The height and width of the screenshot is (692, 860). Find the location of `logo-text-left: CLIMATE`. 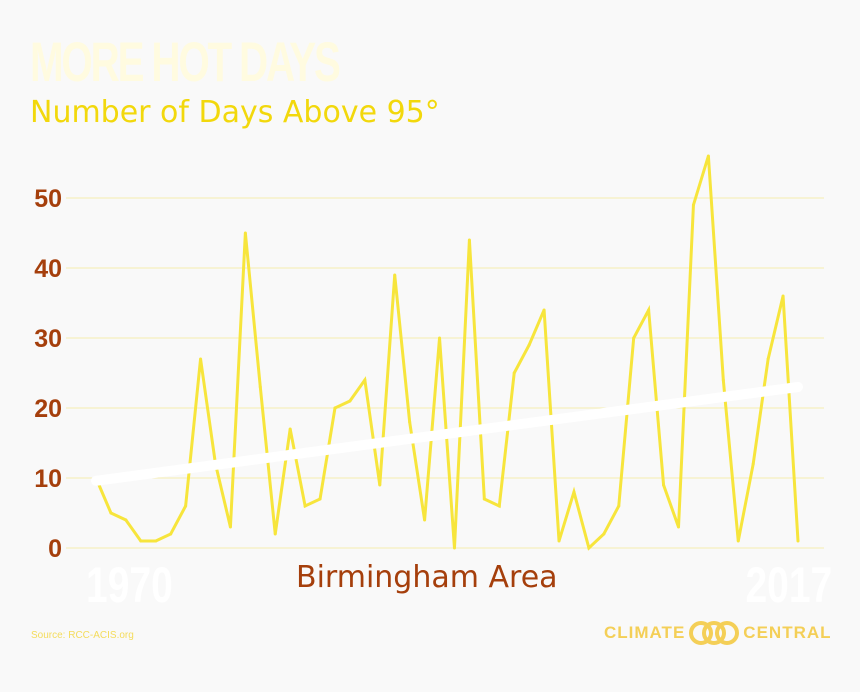

logo-text-left: CLIMATE is located at coordinates (645, 632).